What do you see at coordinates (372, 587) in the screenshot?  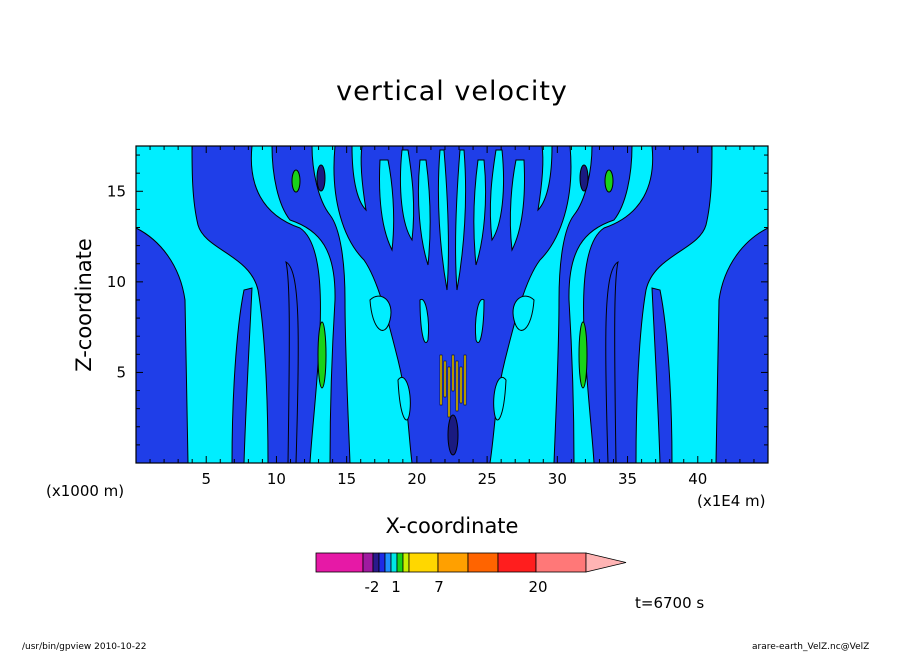 I see `colorbar-level-label--2: -2` at bounding box center [372, 587].